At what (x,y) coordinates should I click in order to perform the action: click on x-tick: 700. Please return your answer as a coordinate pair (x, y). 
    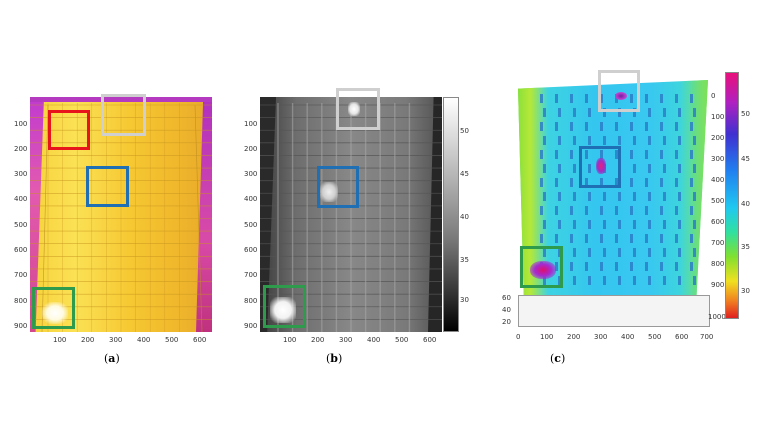
    Looking at the image, I should click on (707, 337).